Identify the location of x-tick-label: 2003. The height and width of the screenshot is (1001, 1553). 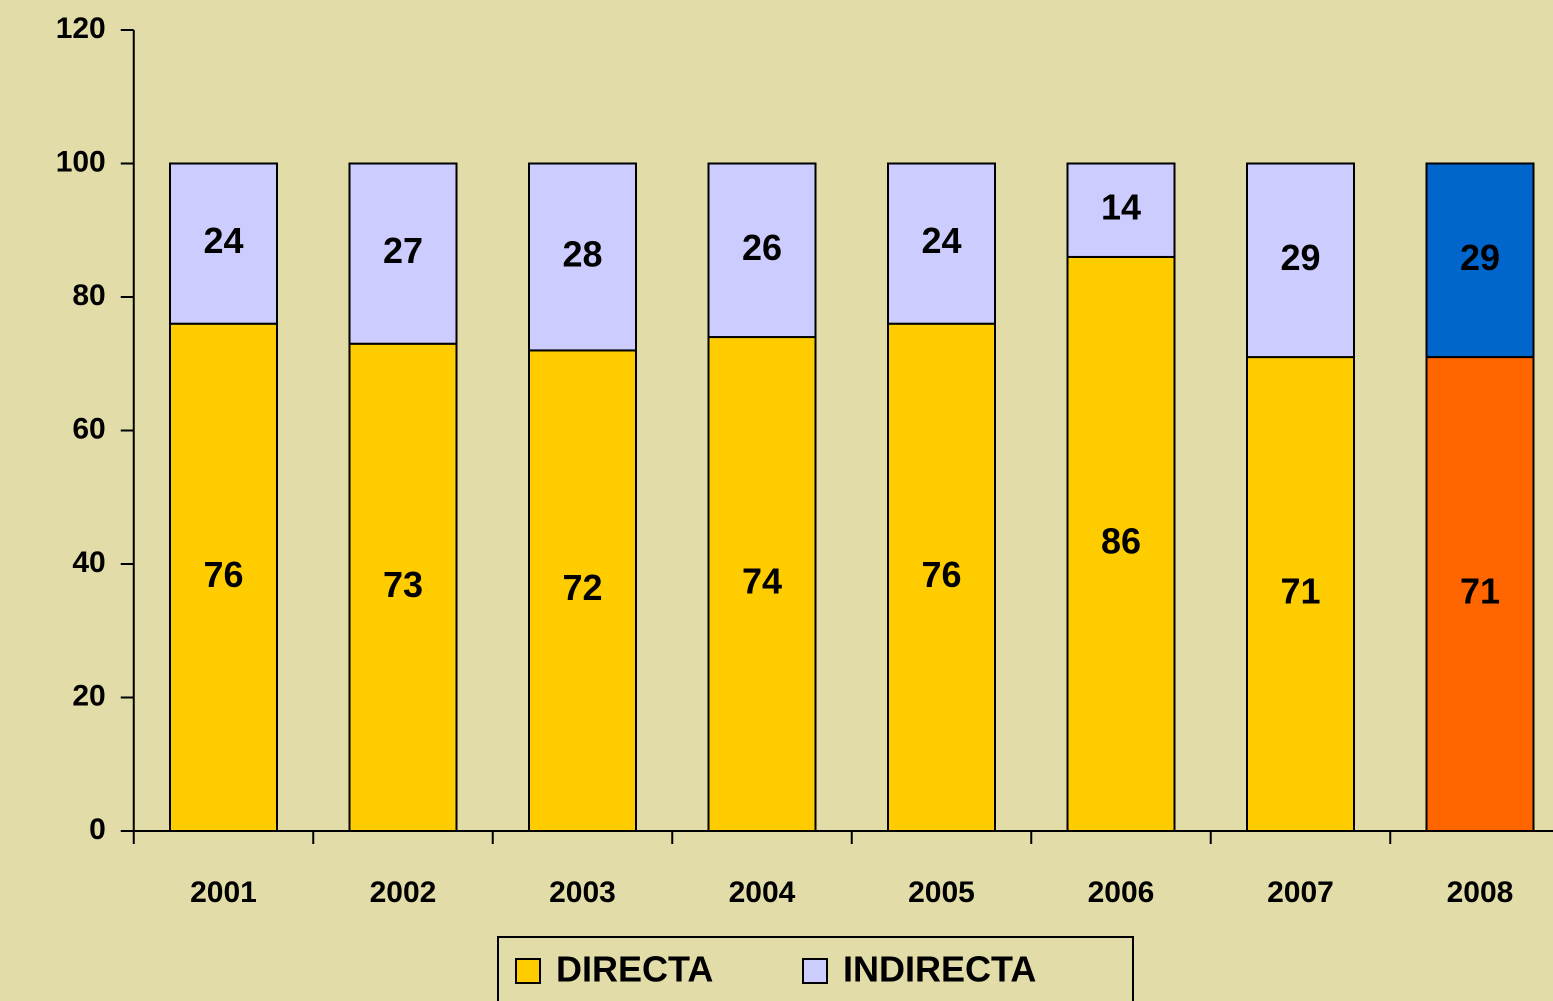
(582, 892).